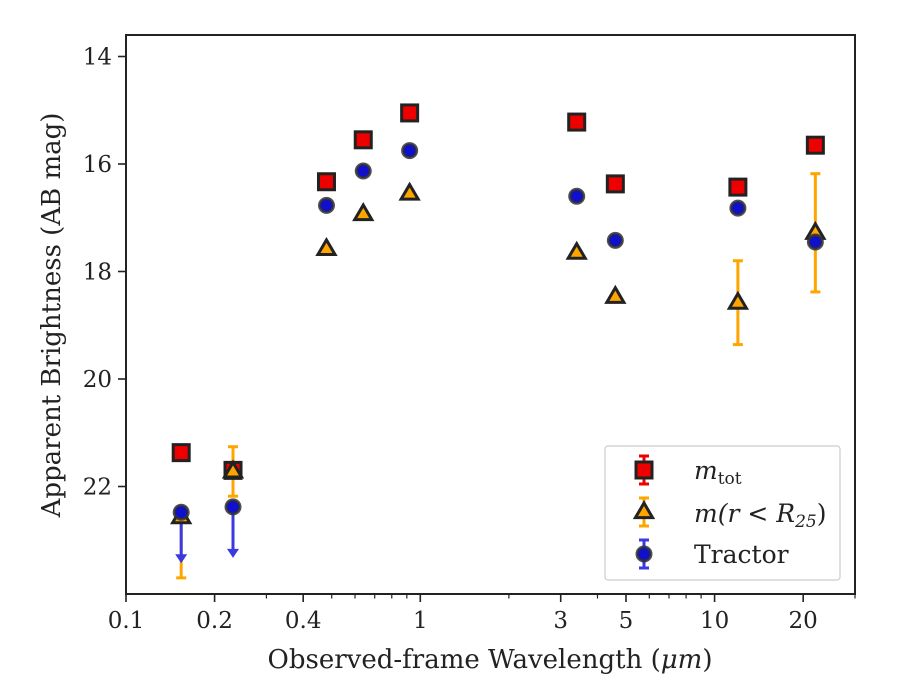  Describe the element at coordinates (126, 621) in the screenshot. I see `x-tick-label: 0.1` at that location.